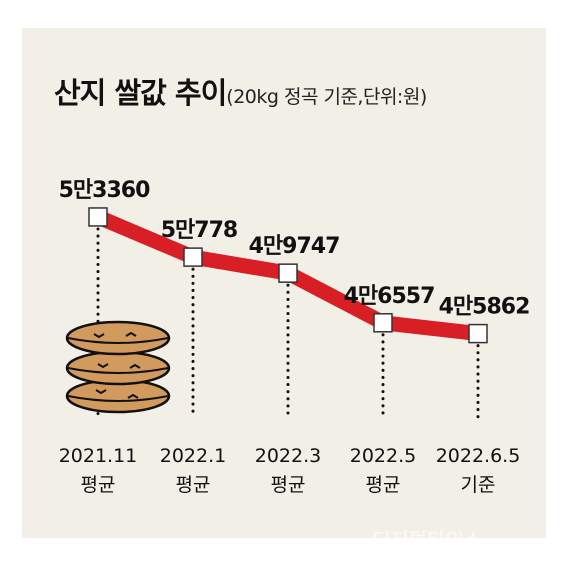 This screenshot has height=570, width=561. I want to click on chart-title: 산지 쌀값 추이, so click(140, 93).